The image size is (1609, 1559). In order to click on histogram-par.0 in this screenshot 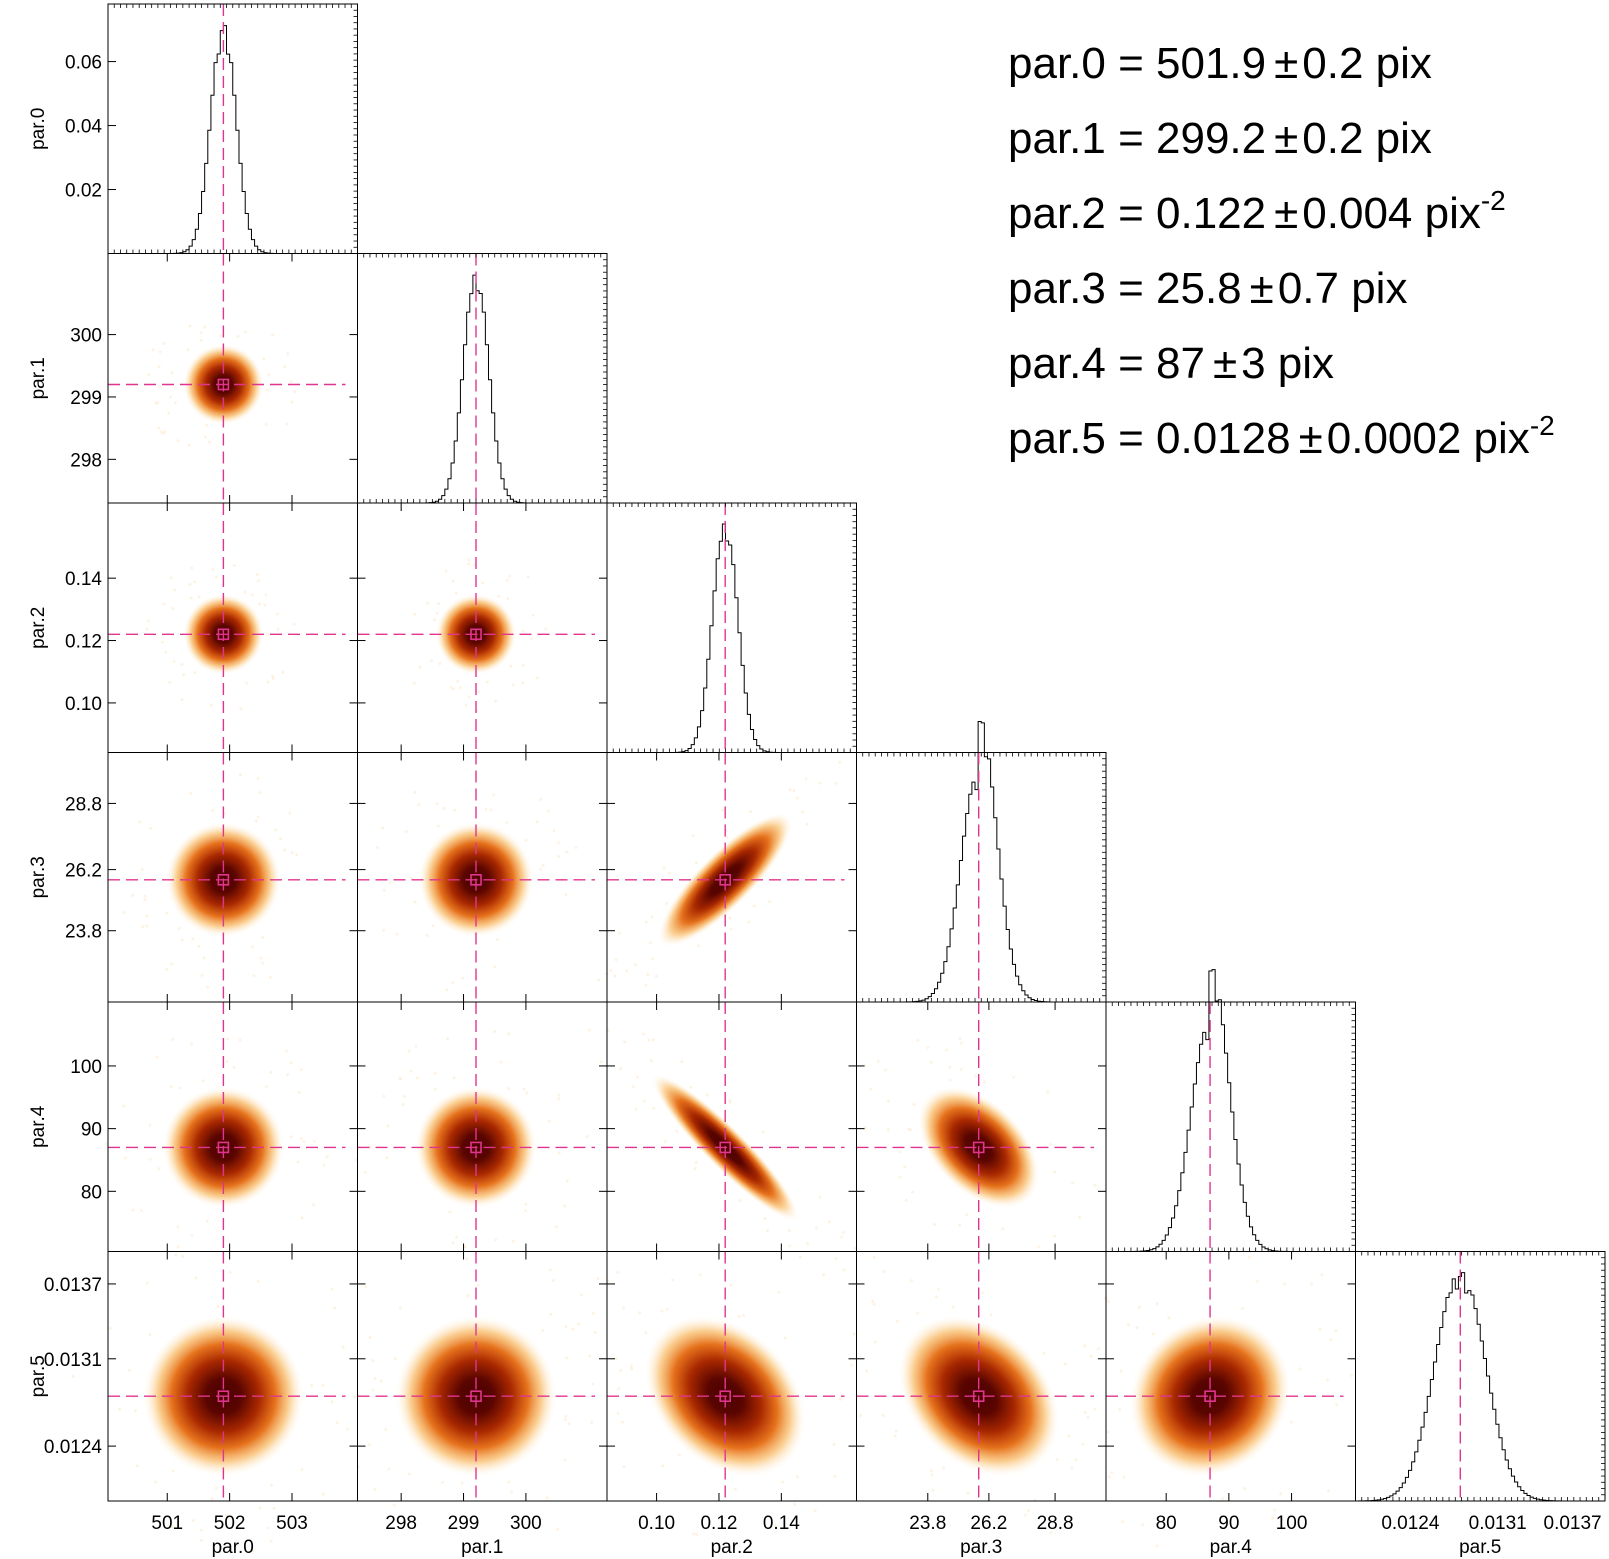, I will do `click(233, 139)`.